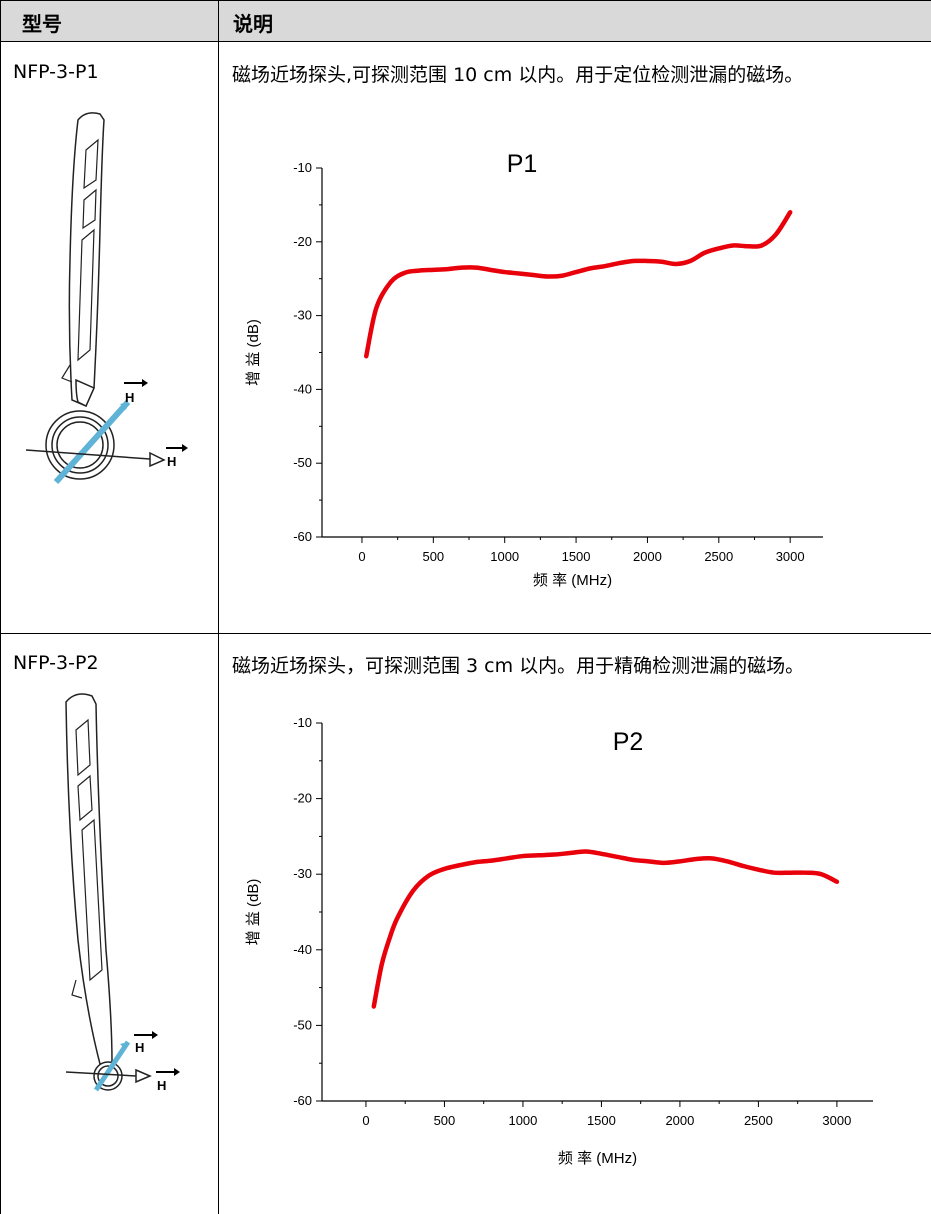 Image resolution: width=931 pixels, height=1214 pixels. I want to click on p2-h-label-2: H, so click(161, 1085).